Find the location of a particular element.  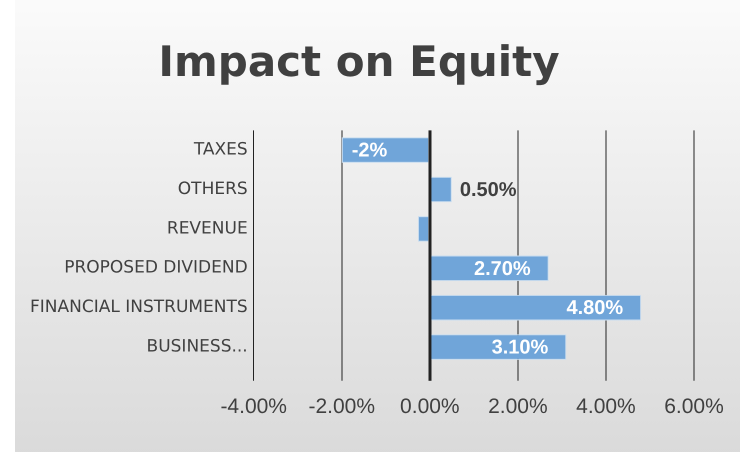

x-tick-label: 0.00% is located at coordinates (430, 406).